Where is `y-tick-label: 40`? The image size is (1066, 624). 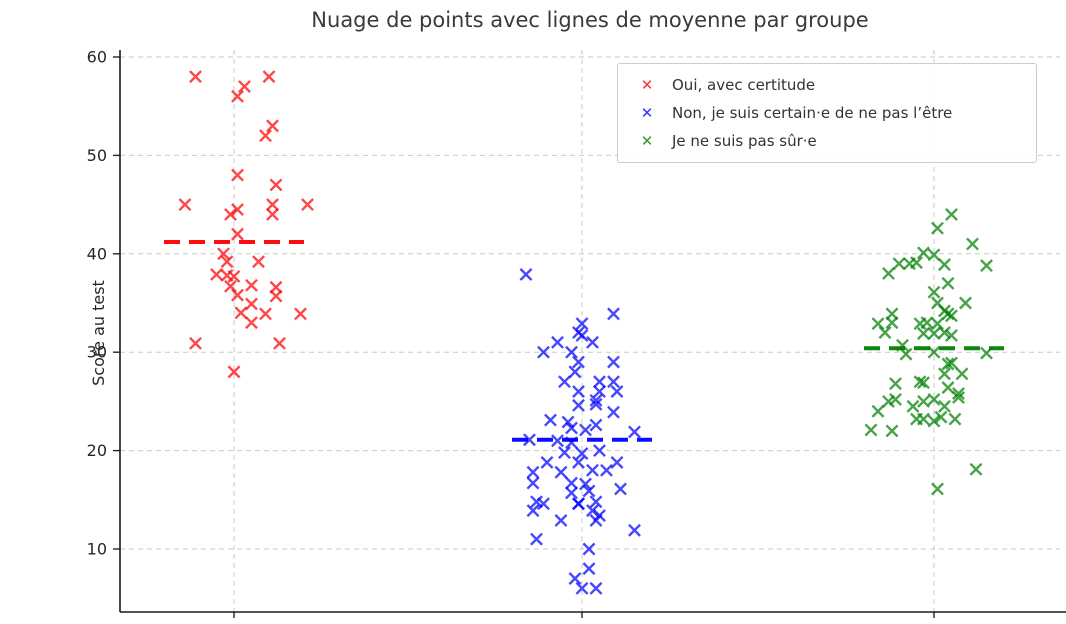 y-tick-label: 40 is located at coordinates (97, 253).